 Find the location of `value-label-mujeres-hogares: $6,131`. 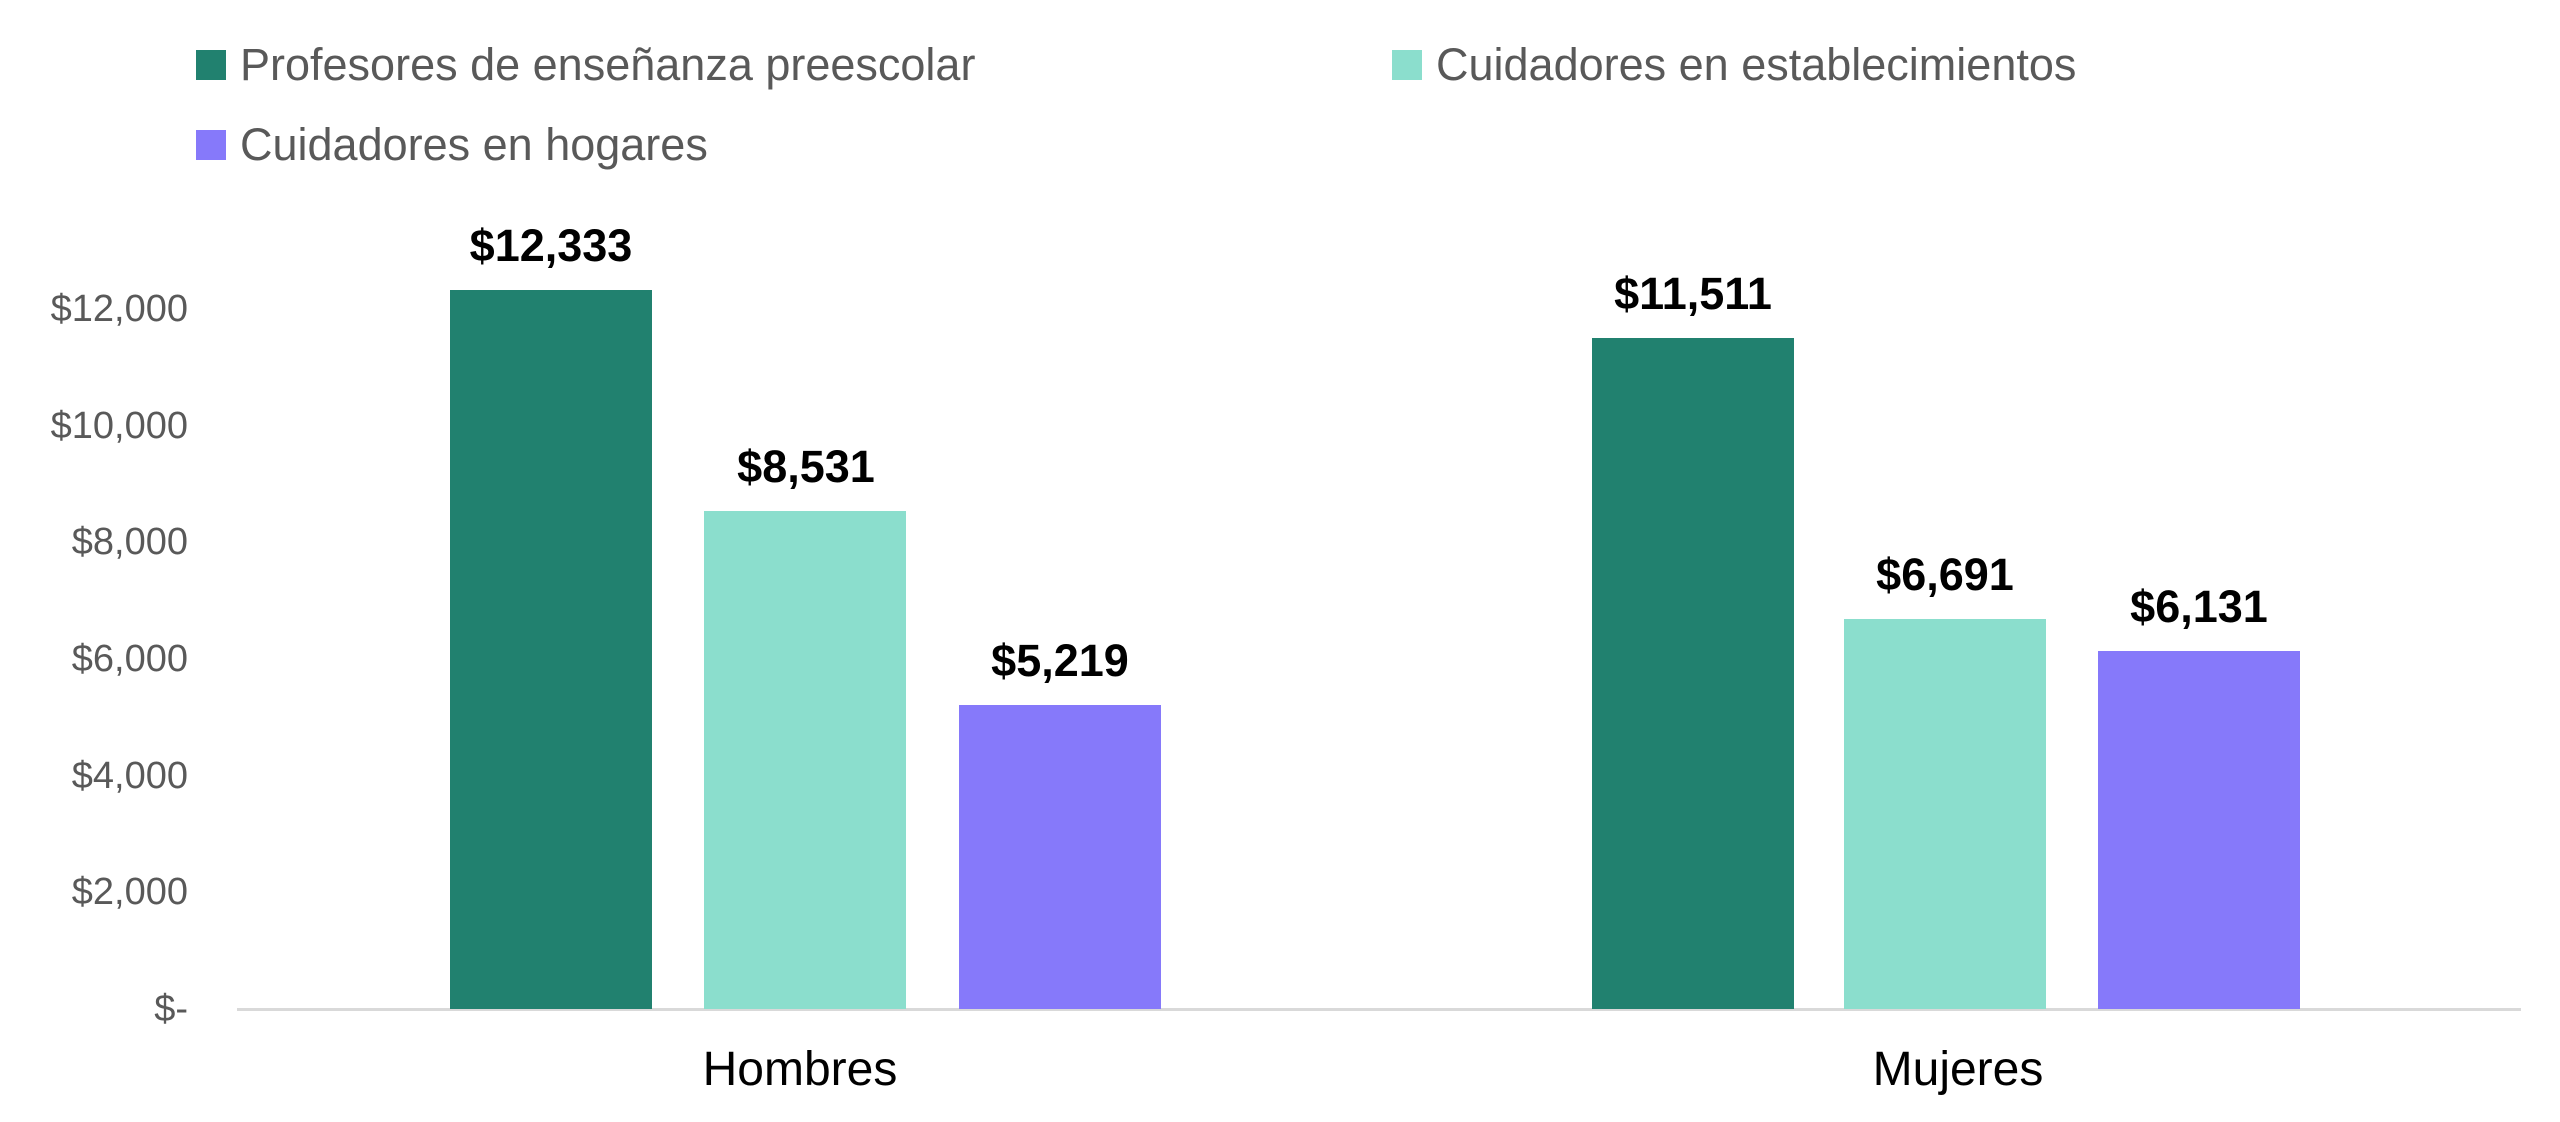

value-label-mujeres-hogares: $6,131 is located at coordinates (2199, 606).